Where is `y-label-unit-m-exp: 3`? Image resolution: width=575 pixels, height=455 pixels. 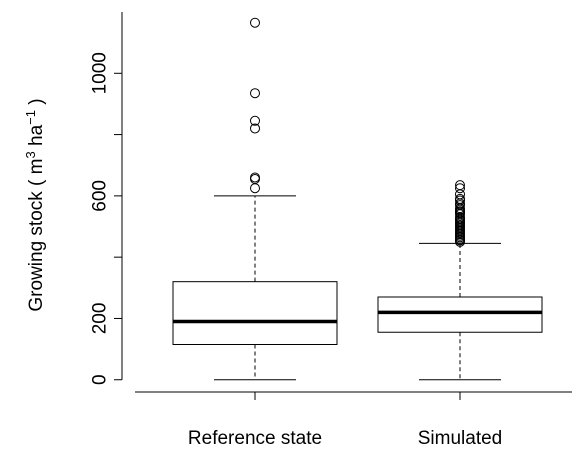
y-label-unit-m-exp: 3 is located at coordinates (30, 154).